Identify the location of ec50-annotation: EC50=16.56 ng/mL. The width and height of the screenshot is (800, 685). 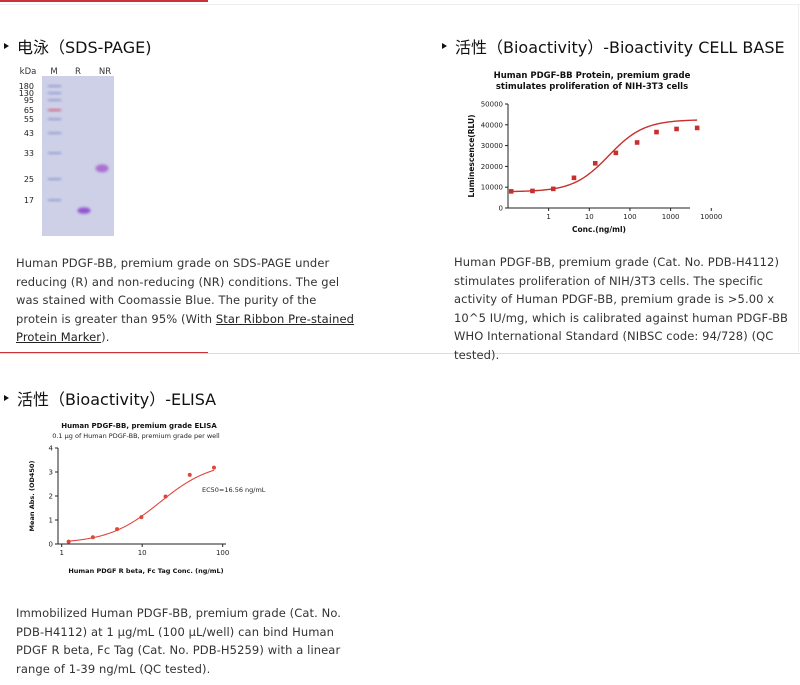
(234, 490).